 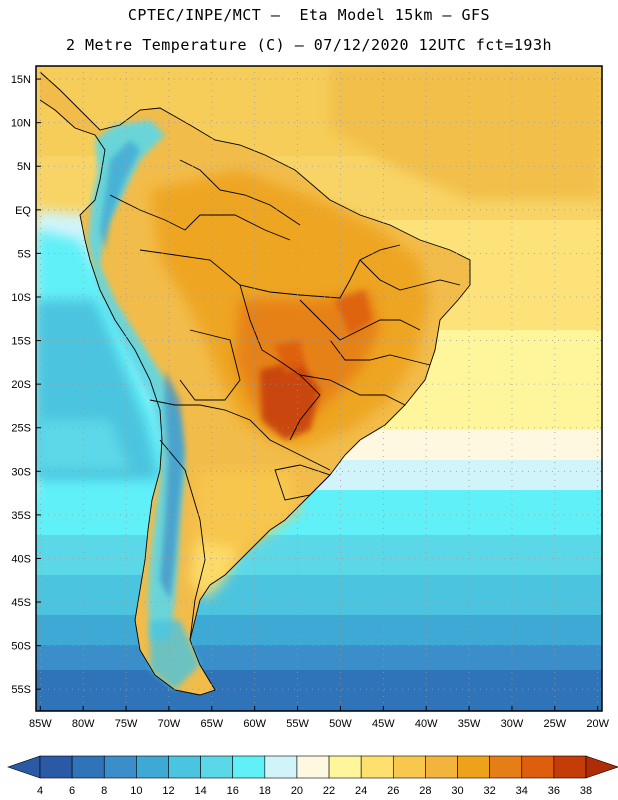 What do you see at coordinates (83, 724) in the screenshot?
I see `longitude-label: 80W` at bounding box center [83, 724].